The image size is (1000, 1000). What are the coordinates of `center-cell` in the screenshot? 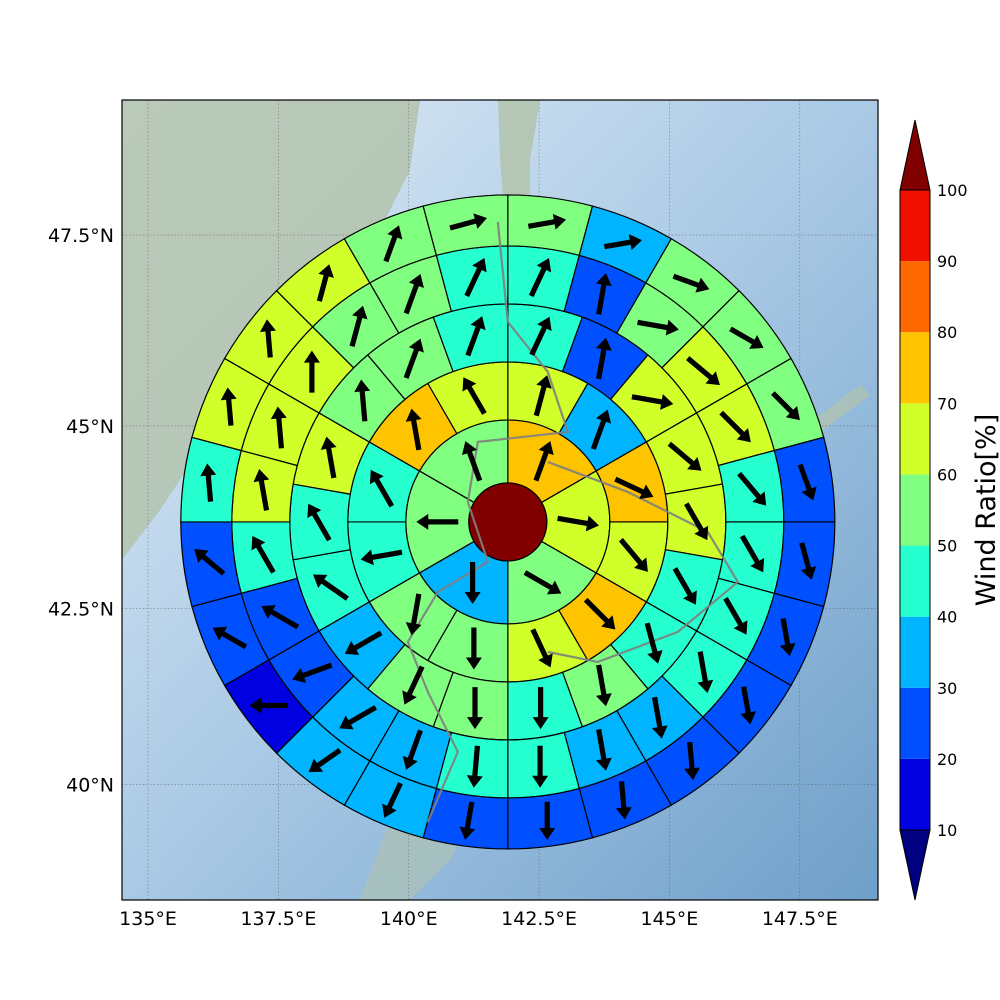 It's located at (508, 522).